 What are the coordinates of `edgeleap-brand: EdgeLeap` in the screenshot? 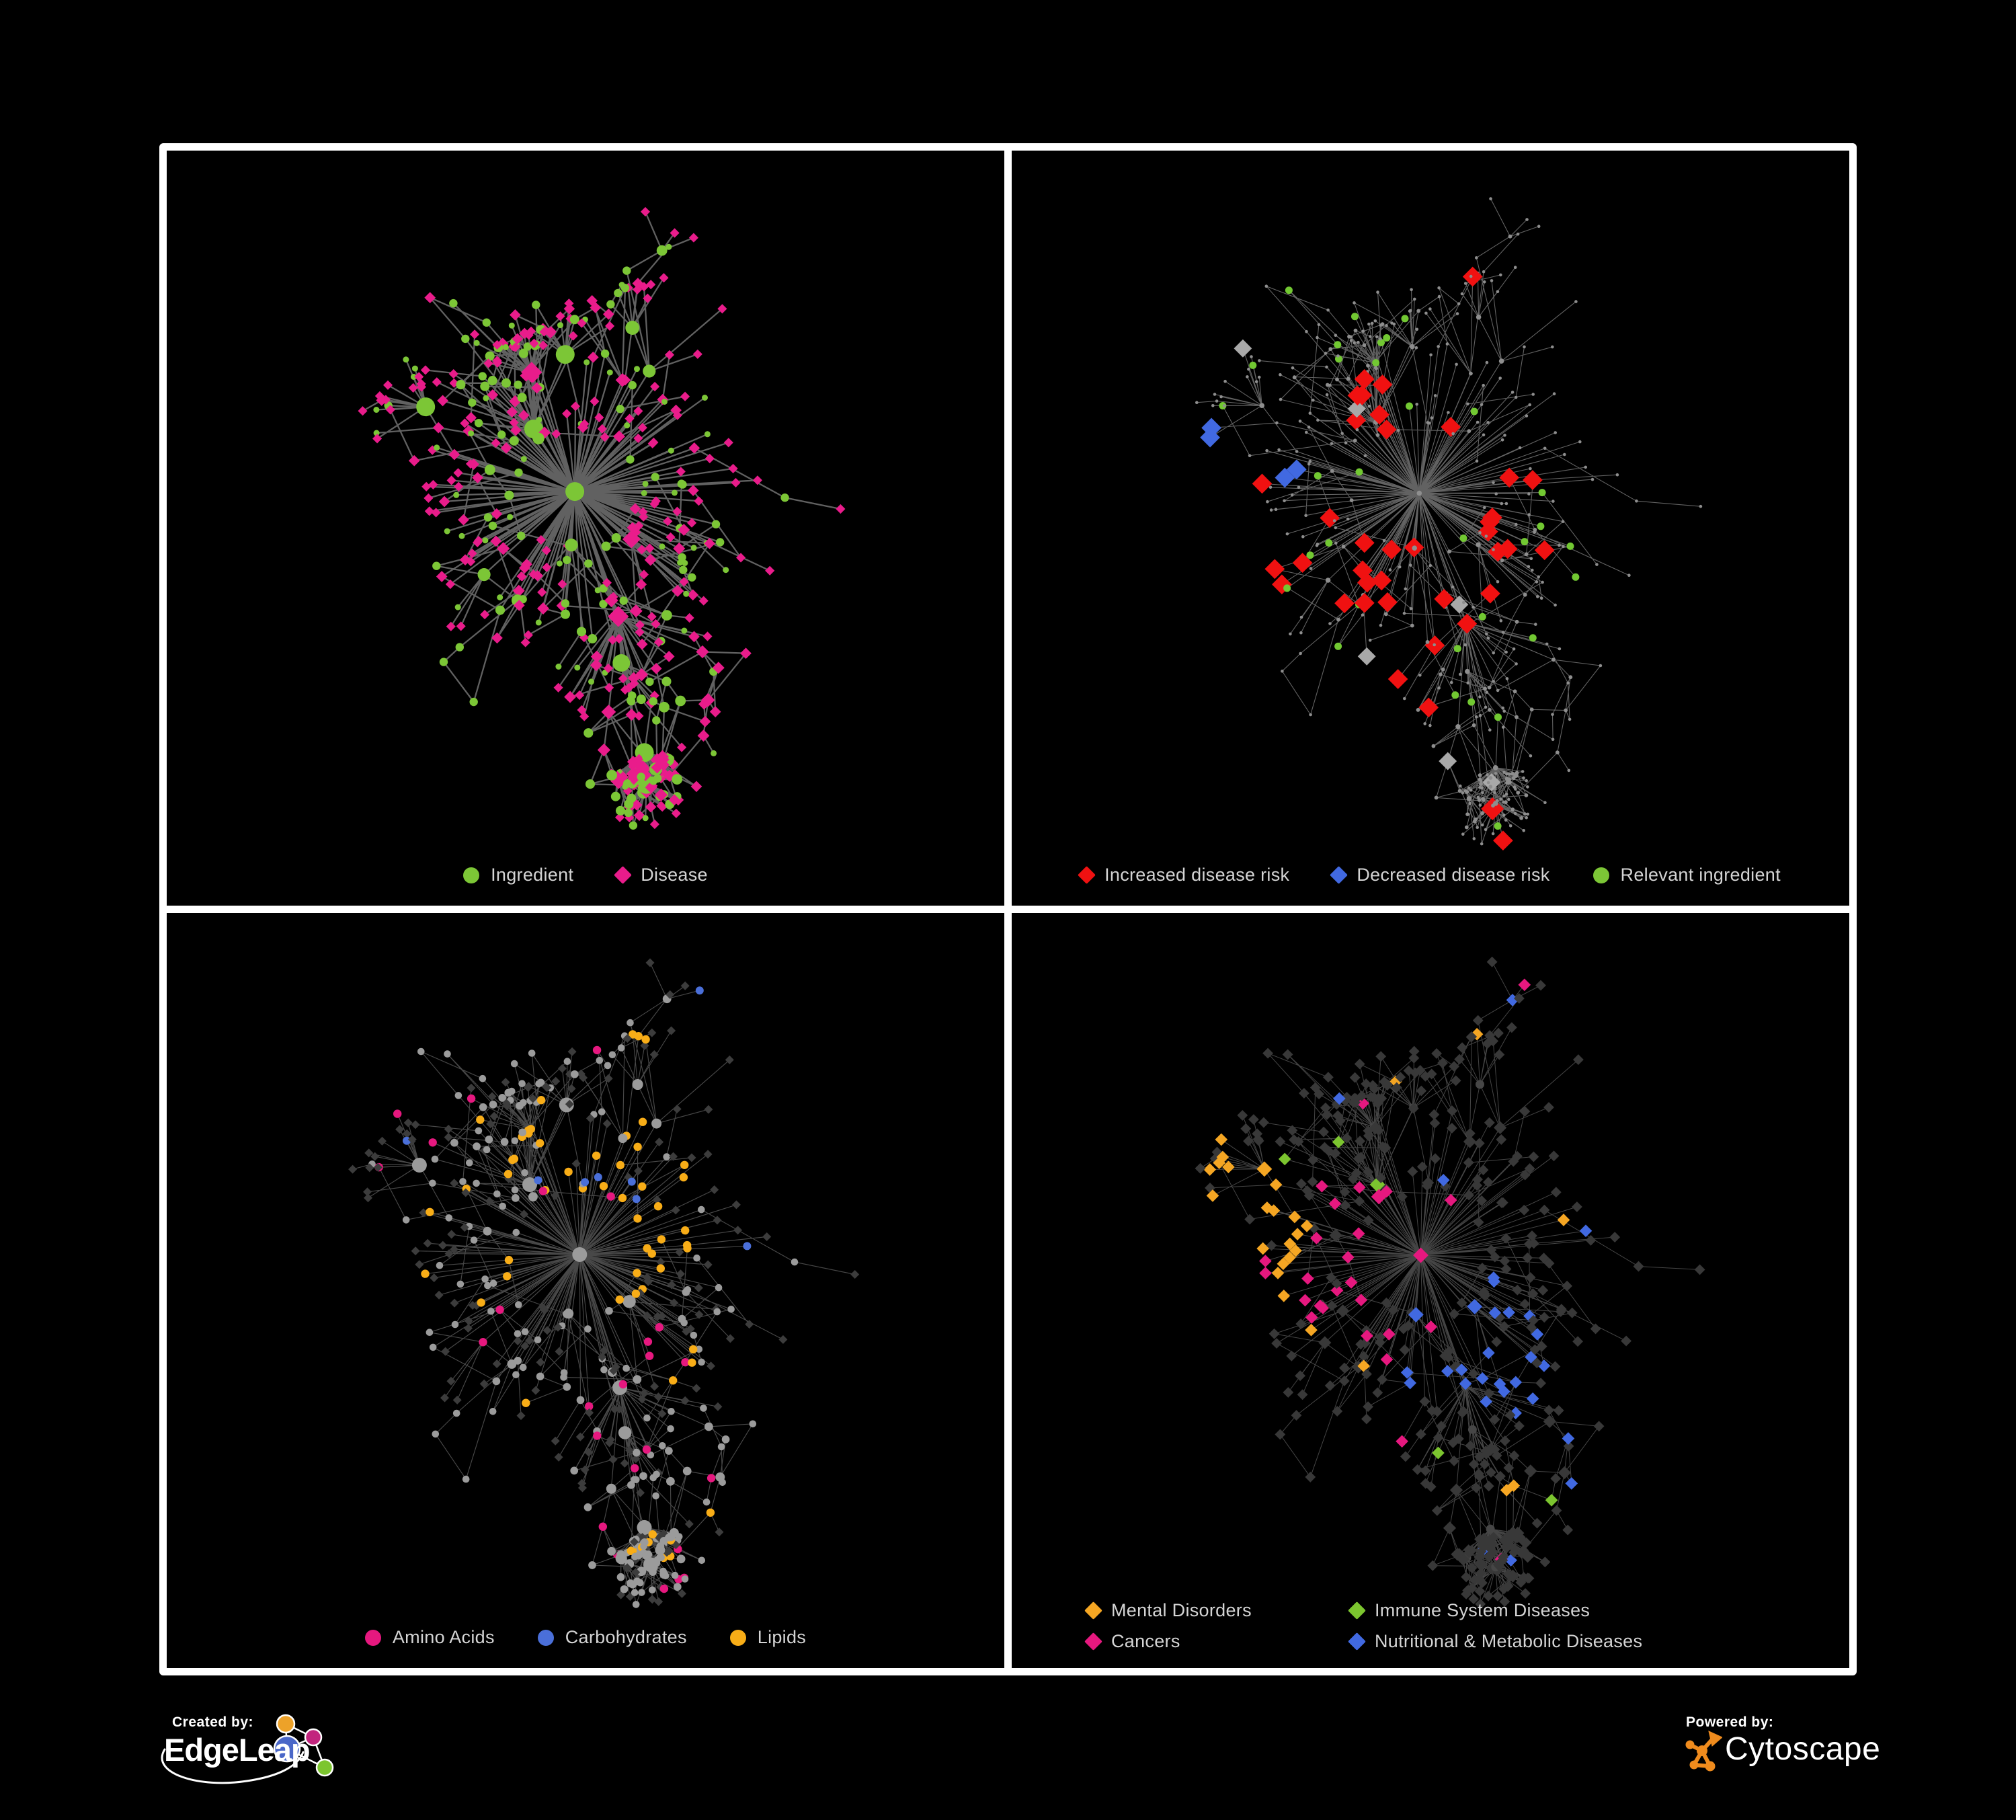 It's located at (237, 1750).